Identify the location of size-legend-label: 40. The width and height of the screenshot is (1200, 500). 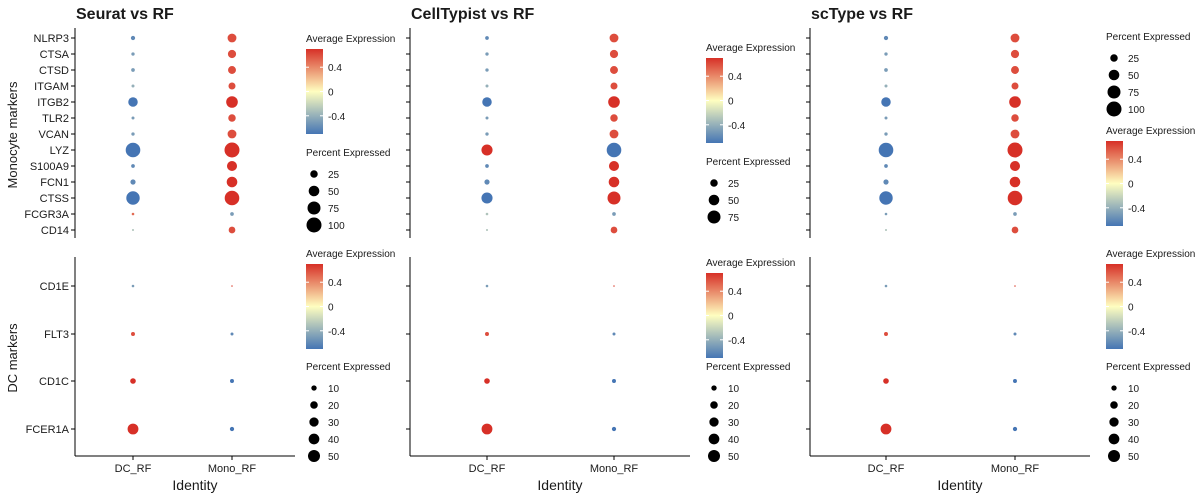
(734, 440).